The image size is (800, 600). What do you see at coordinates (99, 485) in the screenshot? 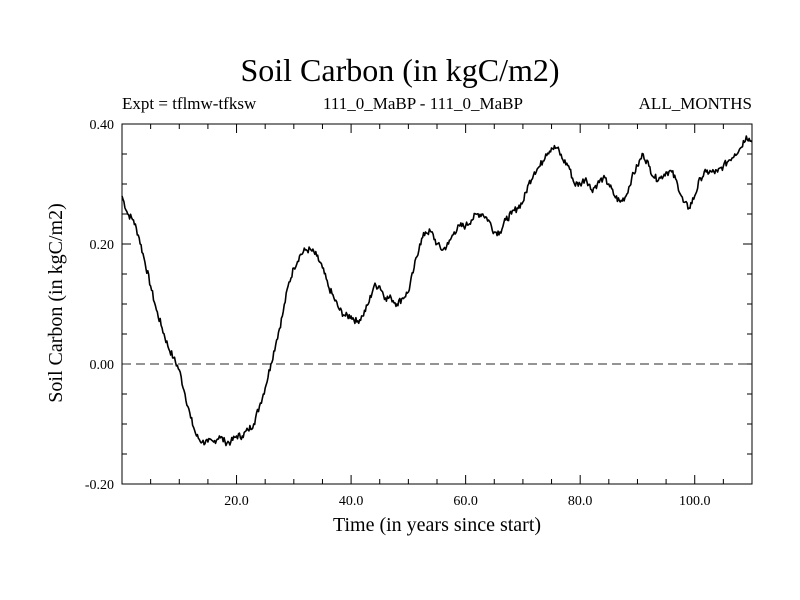
I see `y-tick-label: -0.20` at bounding box center [99, 485].